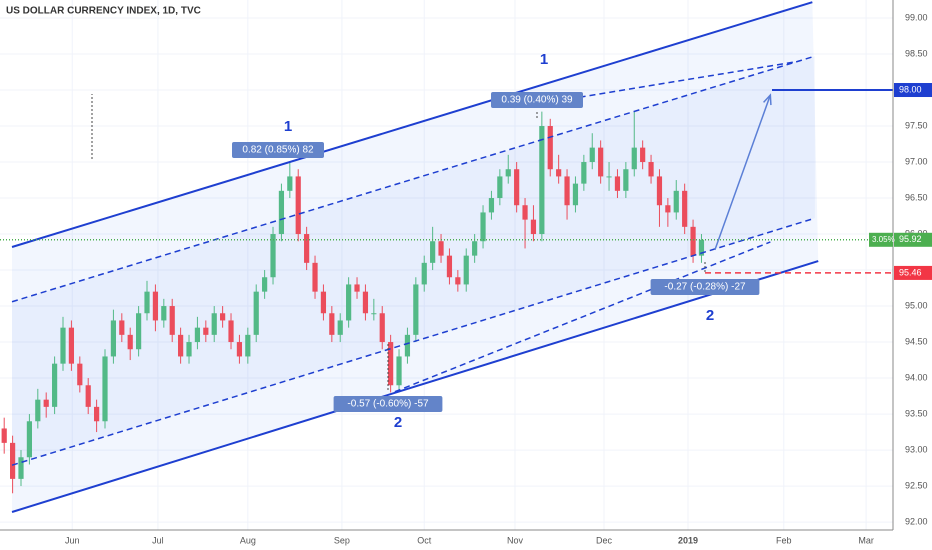  Describe the element at coordinates (916, 305) in the screenshot. I see `y-tick-label: 95.00` at that location.